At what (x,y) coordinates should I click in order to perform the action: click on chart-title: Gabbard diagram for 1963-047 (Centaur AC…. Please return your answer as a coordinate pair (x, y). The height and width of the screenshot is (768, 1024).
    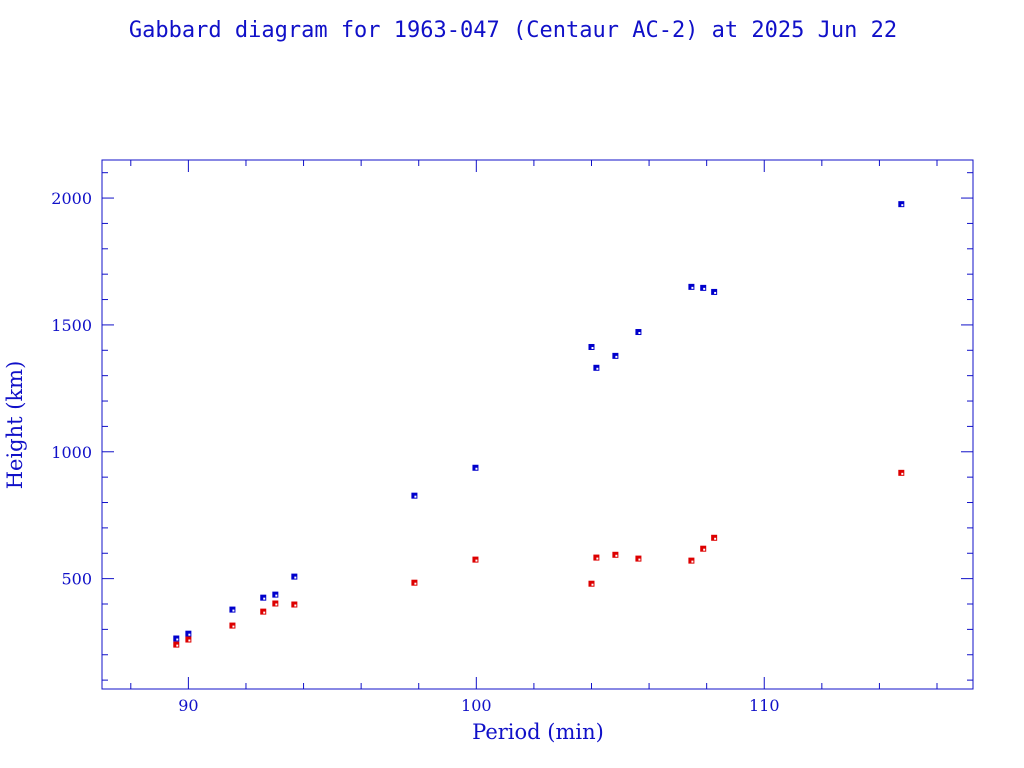
    Looking at the image, I should click on (513, 30).